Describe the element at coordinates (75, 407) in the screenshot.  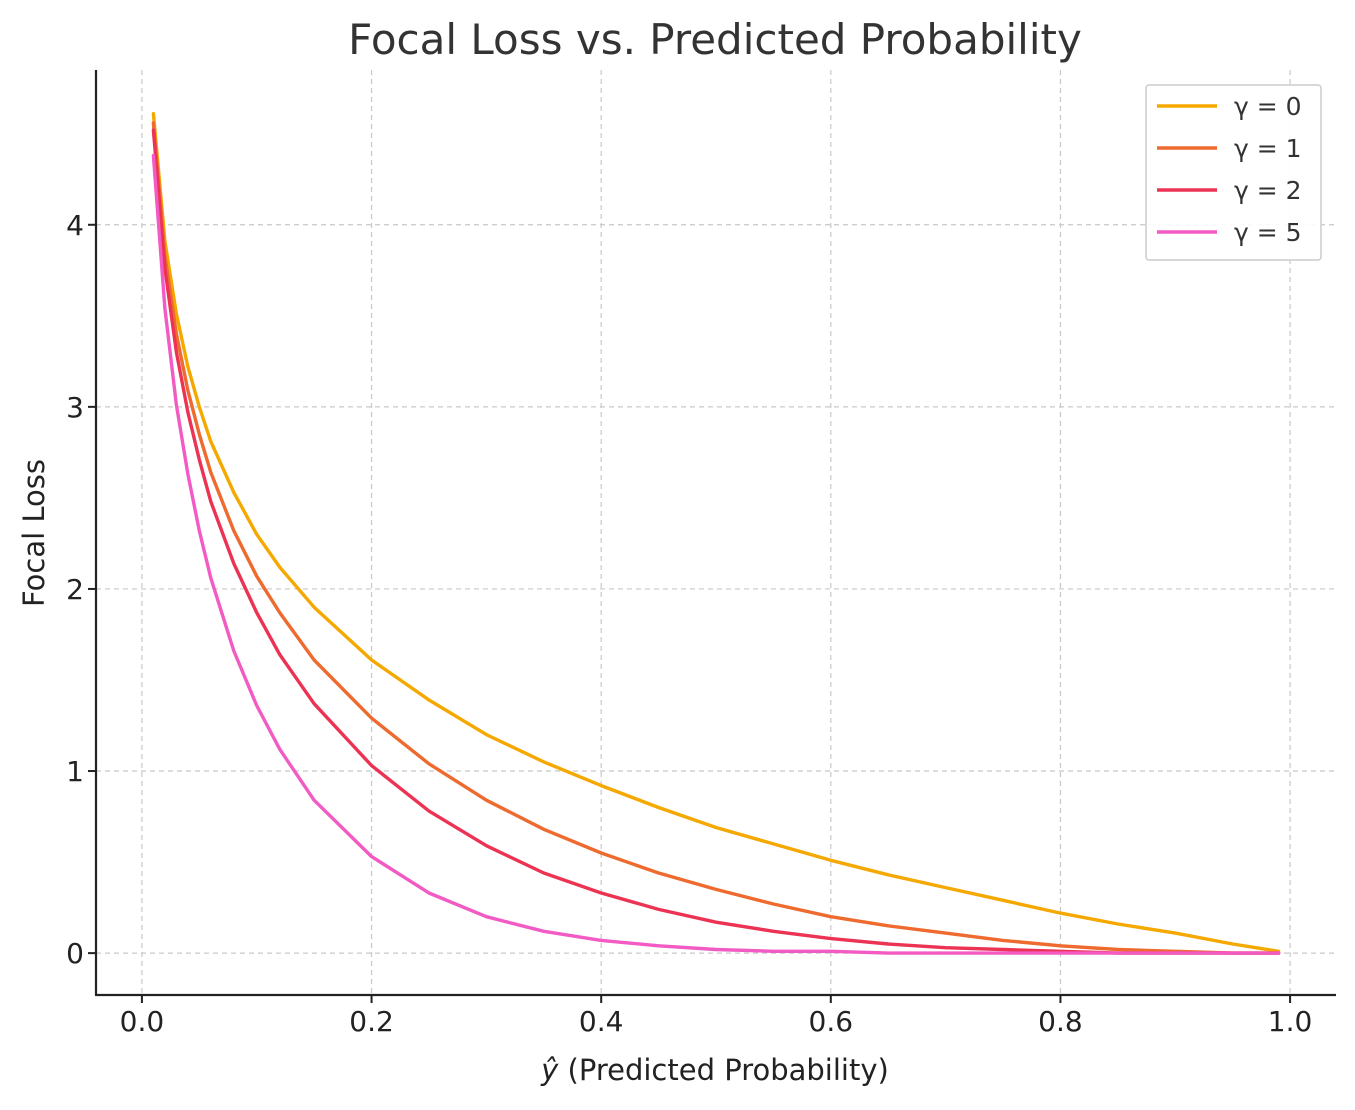
I see `y-tick-label: 3` at that location.